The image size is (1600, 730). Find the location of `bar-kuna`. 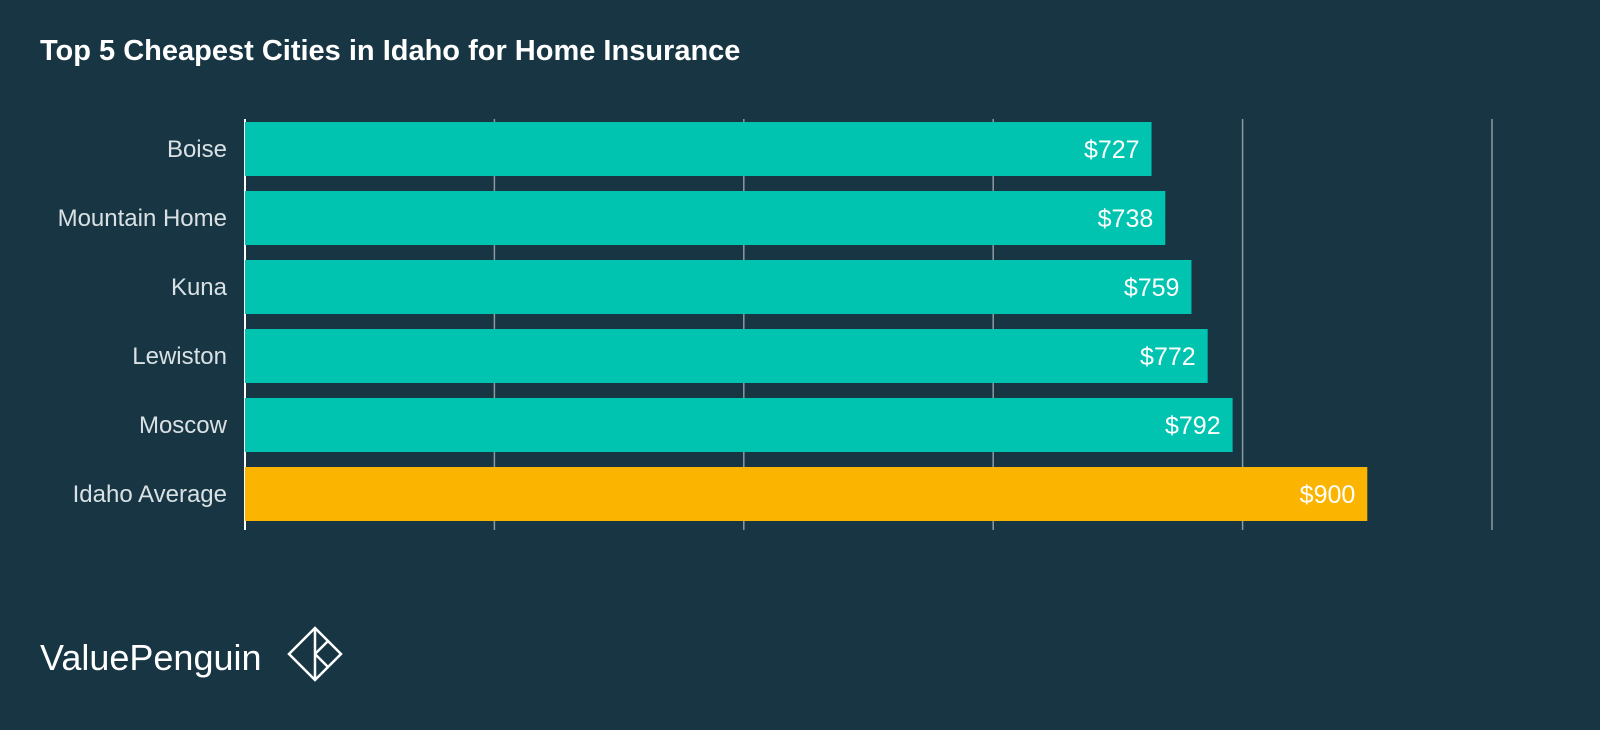

bar-kuna is located at coordinates (718, 287).